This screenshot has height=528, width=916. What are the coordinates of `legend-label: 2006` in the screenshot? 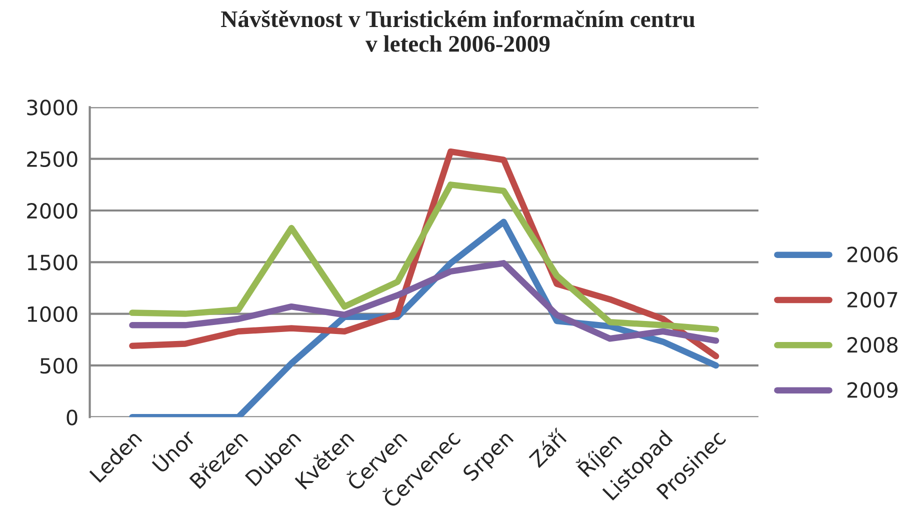 It's located at (872, 254).